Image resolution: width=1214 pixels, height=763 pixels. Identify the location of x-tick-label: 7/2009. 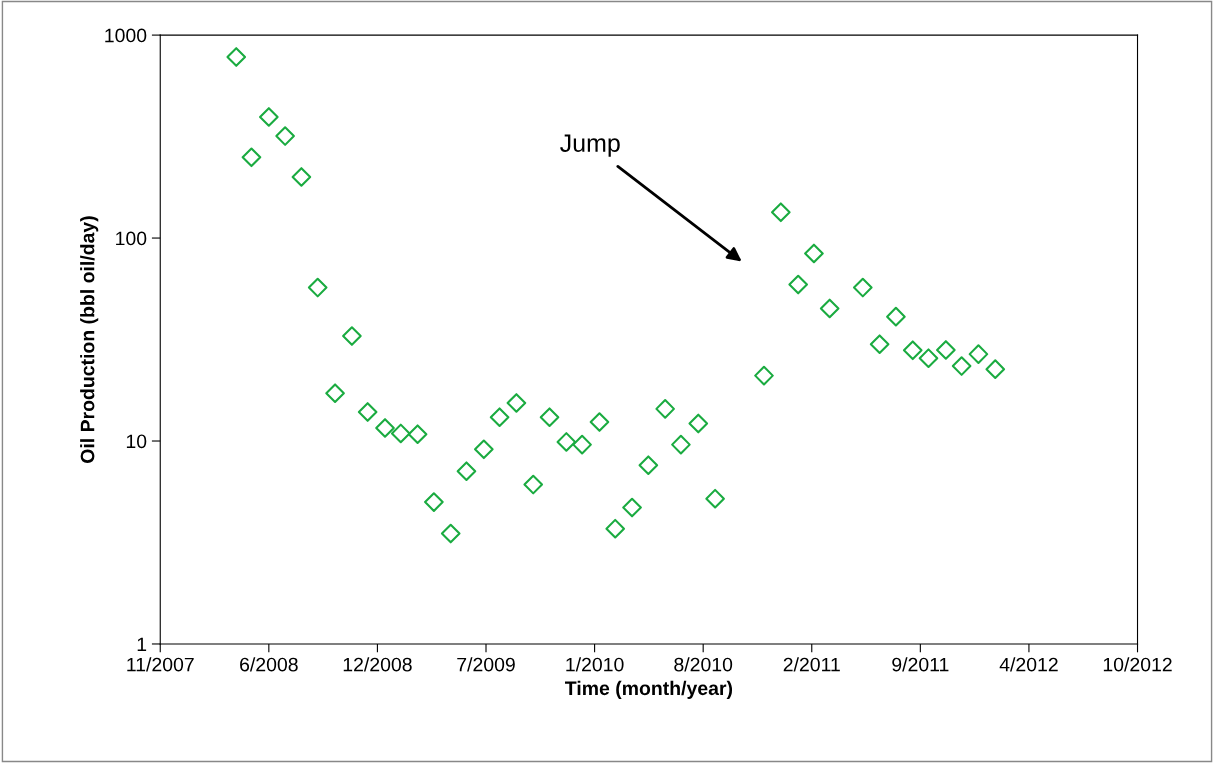
(486, 664).